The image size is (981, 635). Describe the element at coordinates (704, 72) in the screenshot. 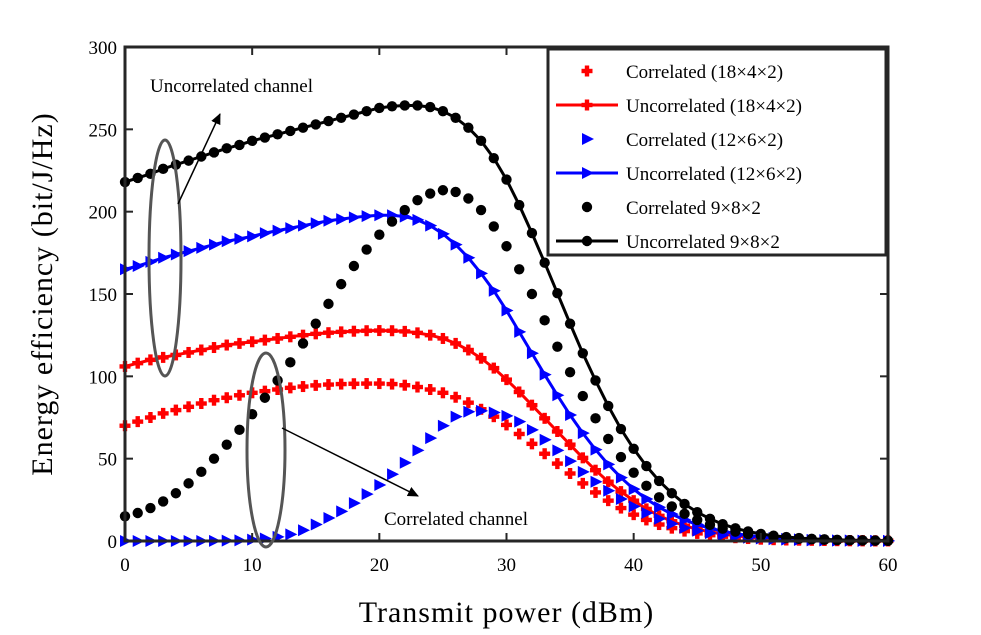

I see `legend-label: Correlated (18×4×2)` at that location.